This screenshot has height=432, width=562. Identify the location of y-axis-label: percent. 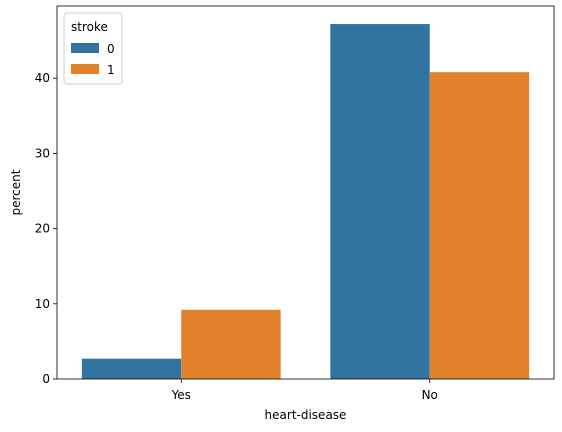
(16, 192).